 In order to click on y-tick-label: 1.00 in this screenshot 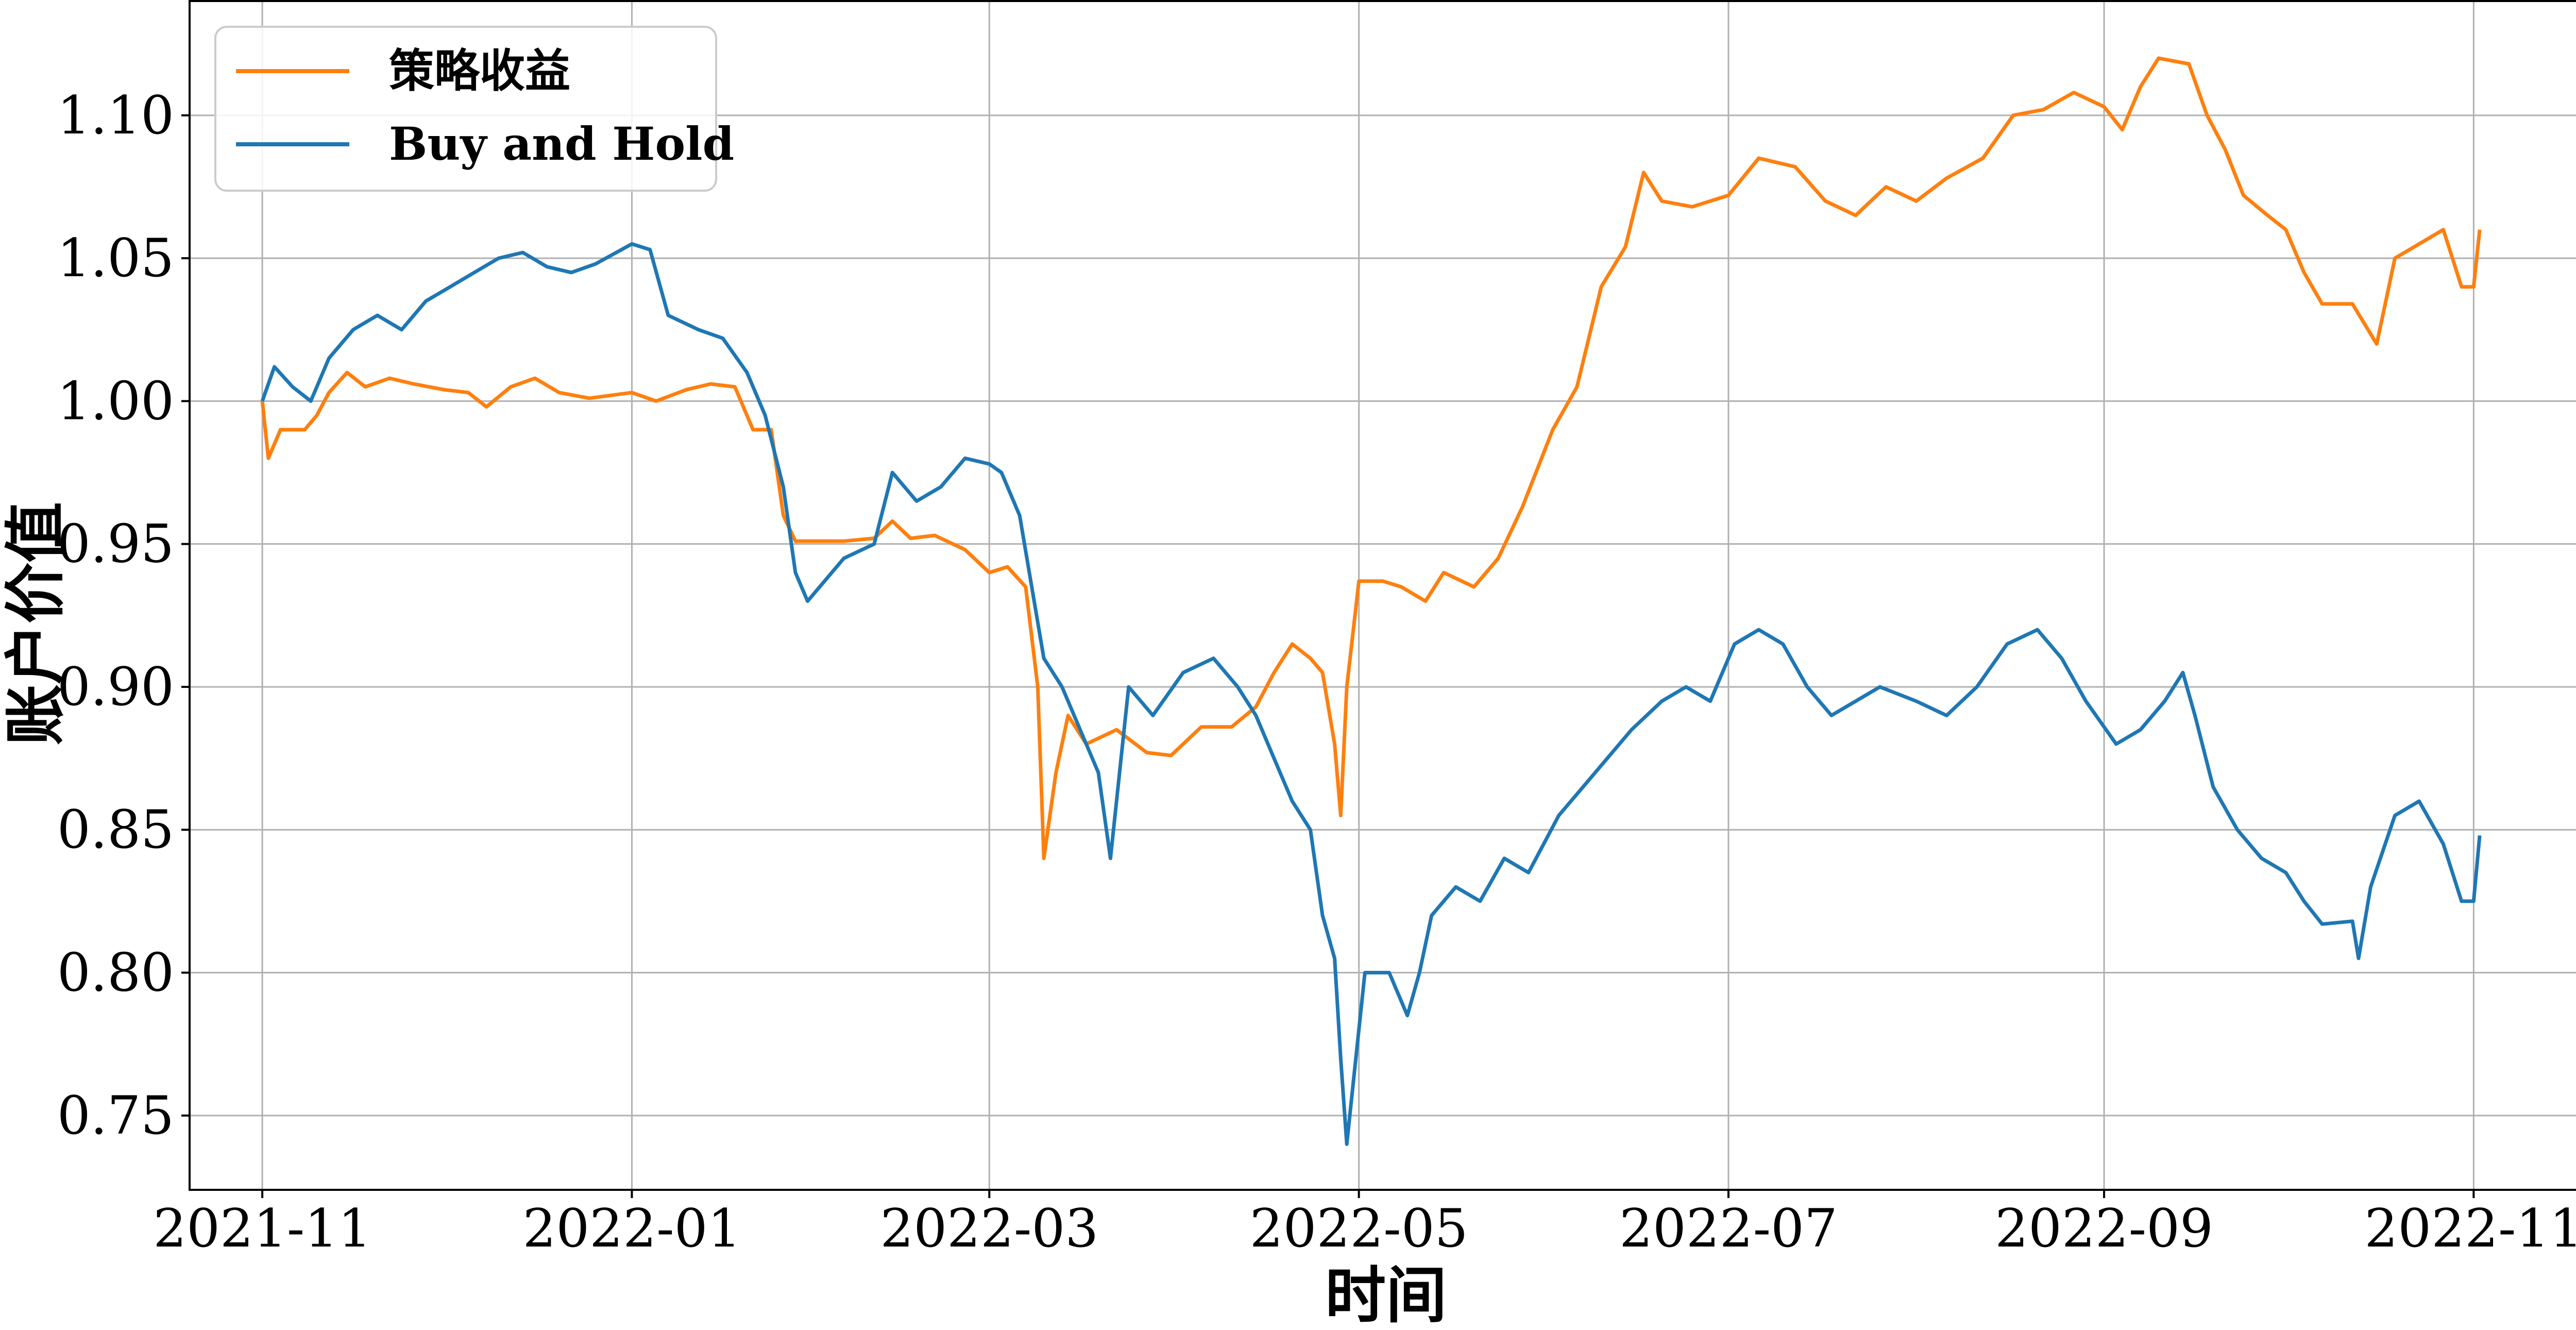, I will do `click(115, 401)`.